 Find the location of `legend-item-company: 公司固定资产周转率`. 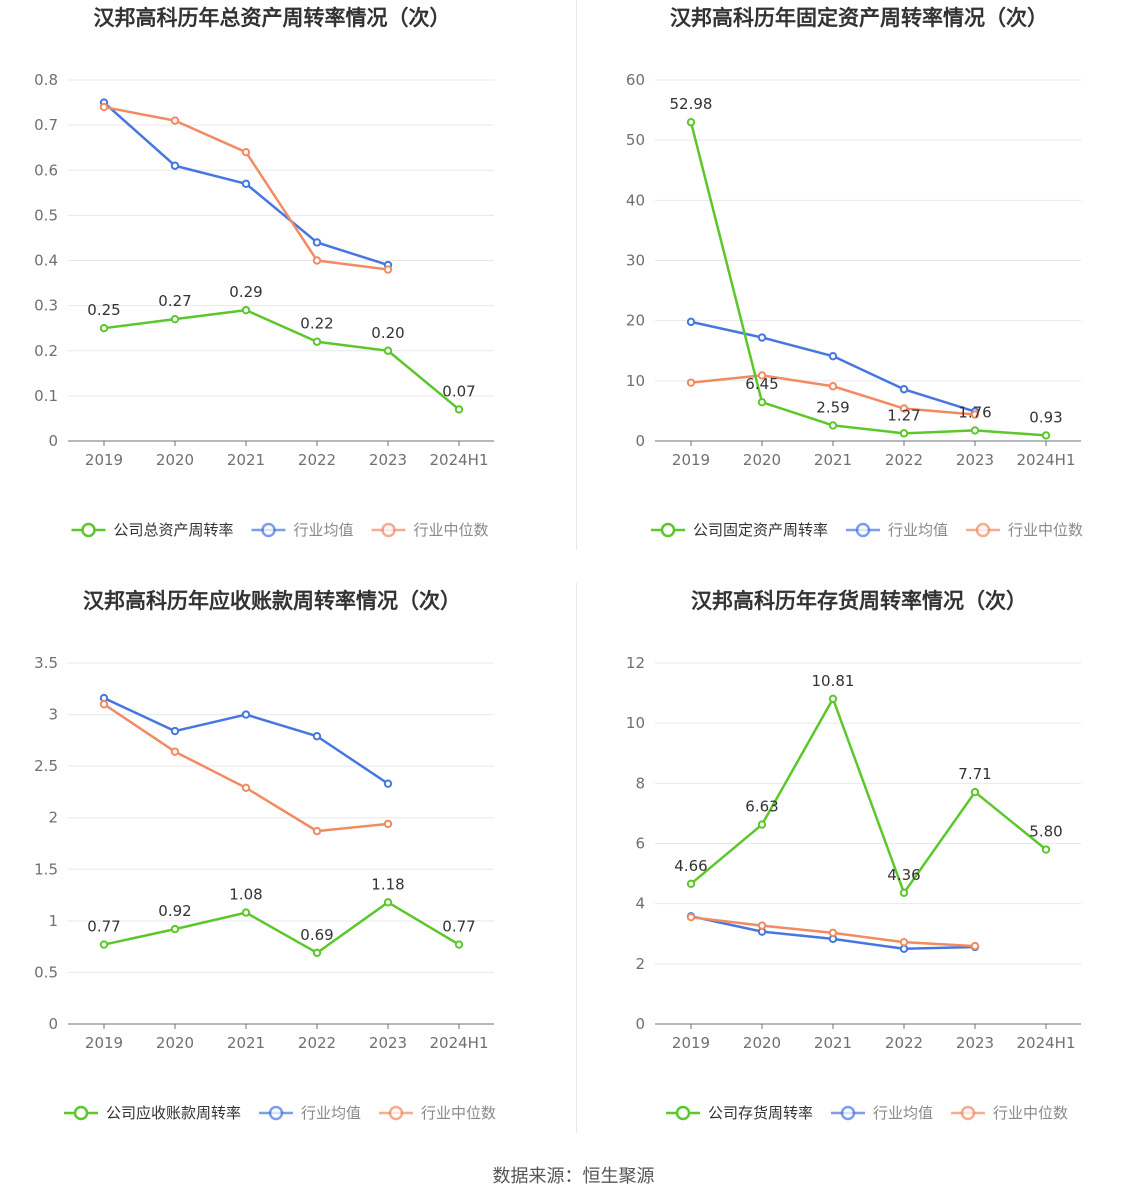

legend-item-company: 公司固定资产周转率 is located at coordinates (739, 530).